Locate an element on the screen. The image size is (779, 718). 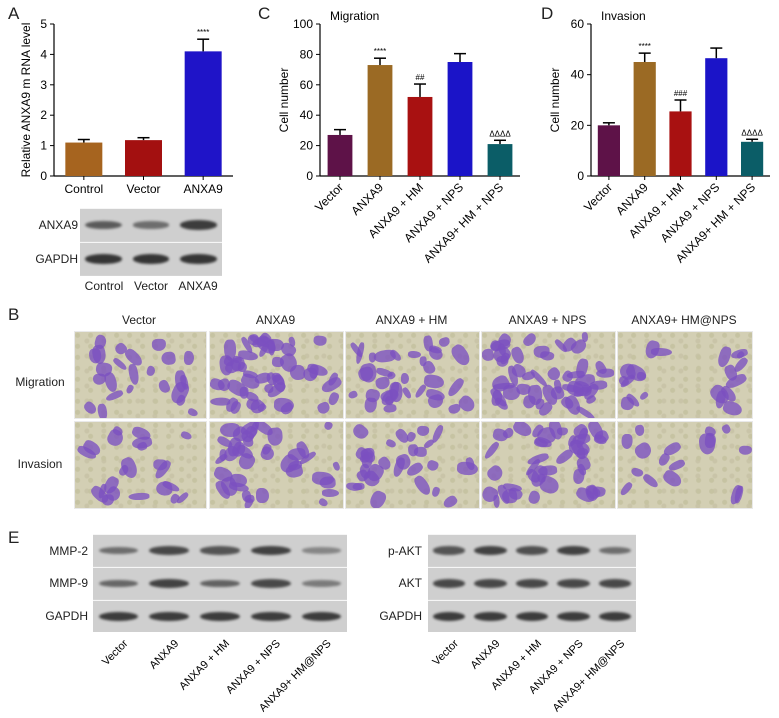
blot-a-row-label: GAPDH is located at coordinates (56, 259).